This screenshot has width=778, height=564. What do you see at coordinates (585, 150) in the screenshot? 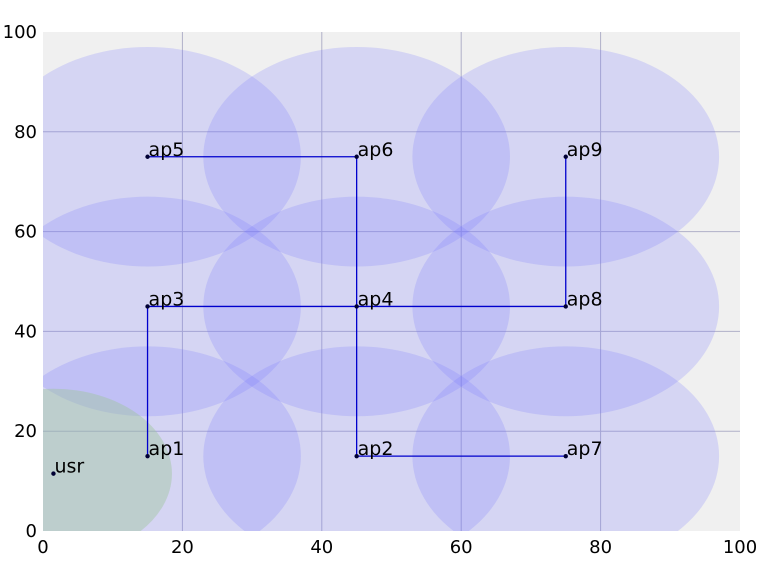
I see `point-label-ap9: ap9` at bounding box center [585, 150].